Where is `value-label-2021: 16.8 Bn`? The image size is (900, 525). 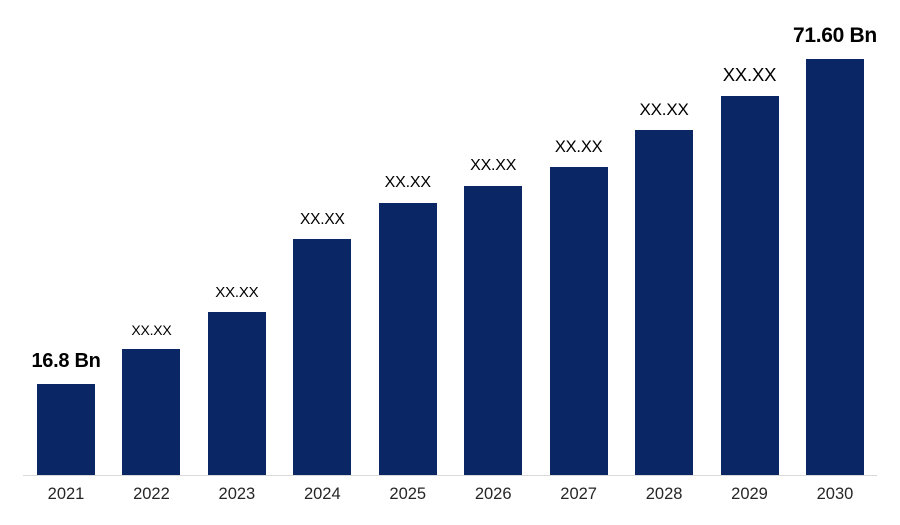
value-label-2021: 16.8 Bn is located at coordinates (66, 361).